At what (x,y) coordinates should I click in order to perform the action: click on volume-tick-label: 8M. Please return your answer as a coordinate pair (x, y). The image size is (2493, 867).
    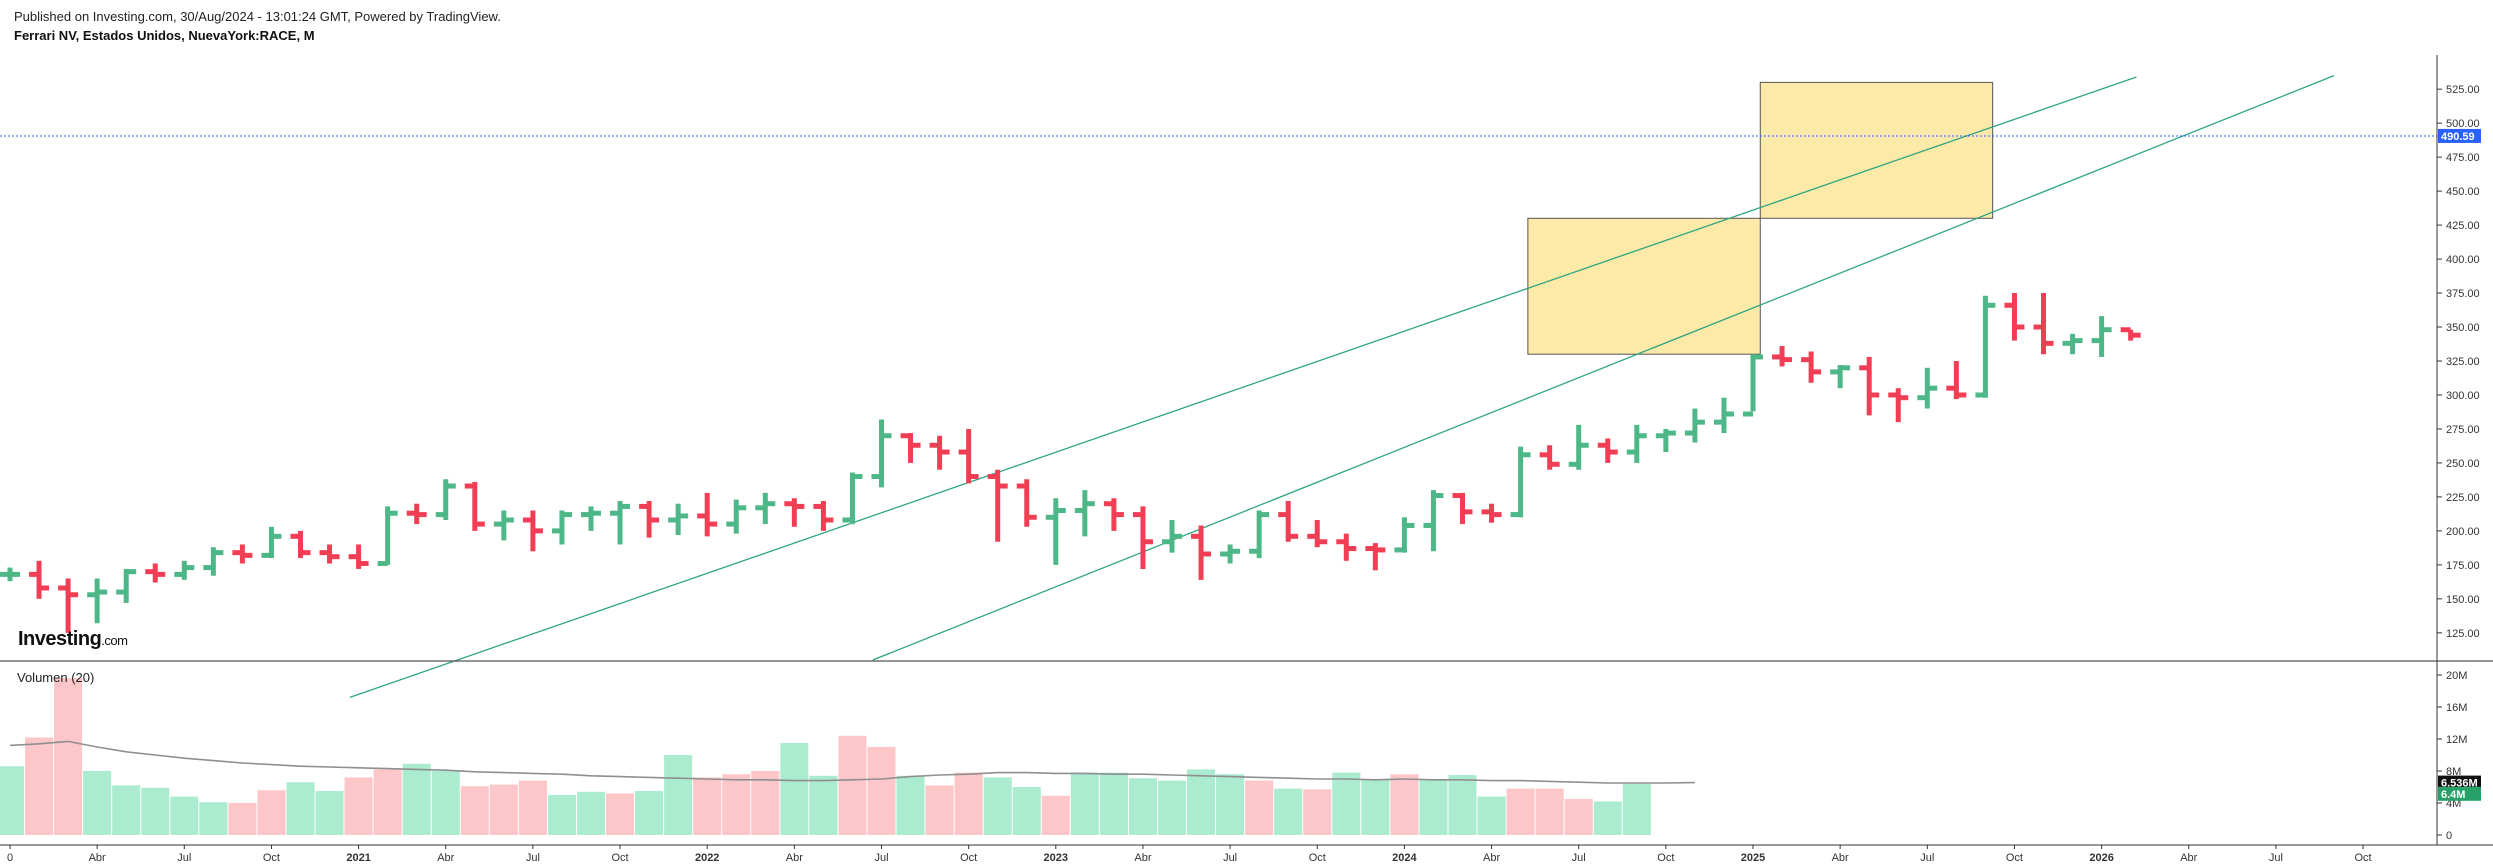
    Looking at the image, I should click on (2453, 772).